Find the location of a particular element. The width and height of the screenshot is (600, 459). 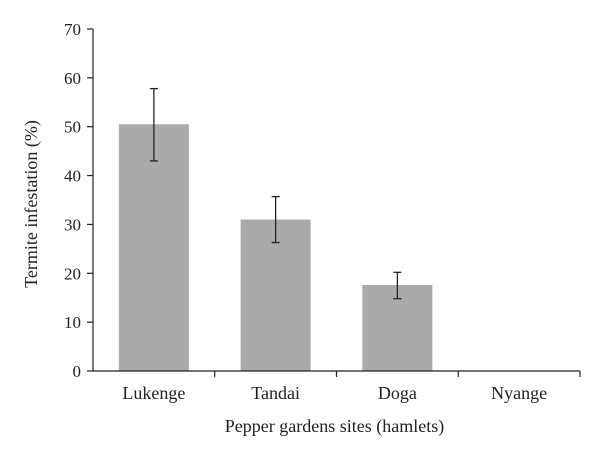

y-tick-label: 60 is located at coordinates (72, 78).